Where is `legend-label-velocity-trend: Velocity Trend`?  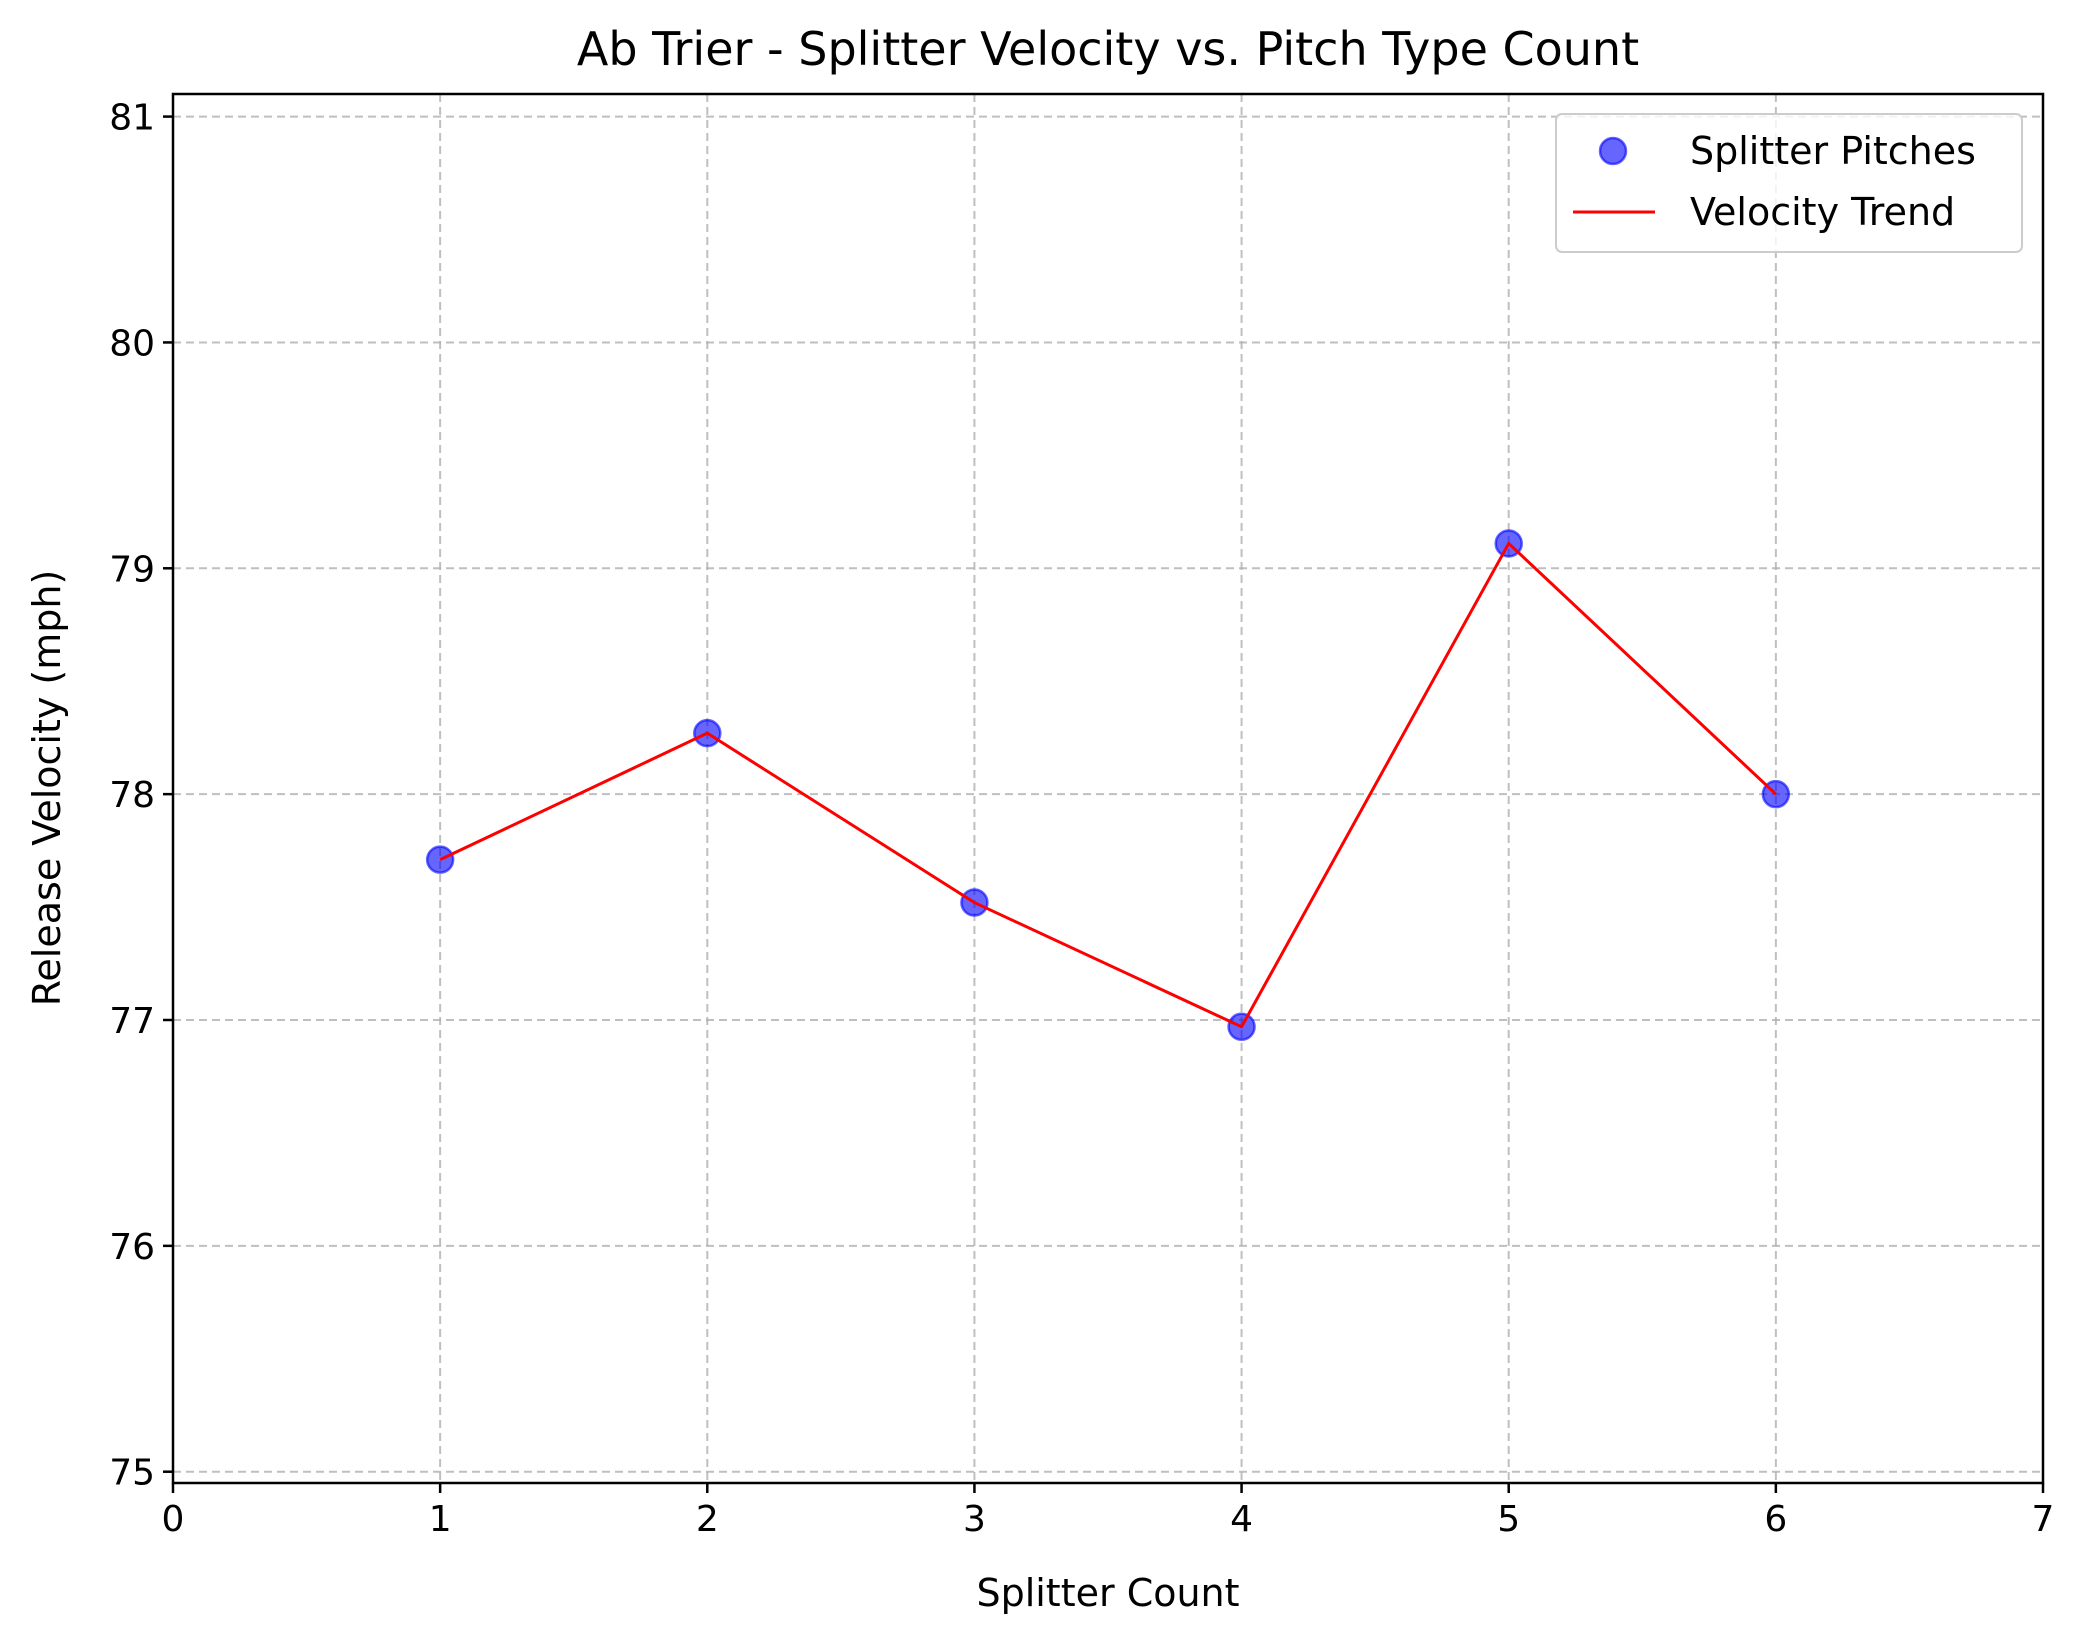
legend-label-velocity-trend: Velocity Trend is located at coordinates (1822, 212).